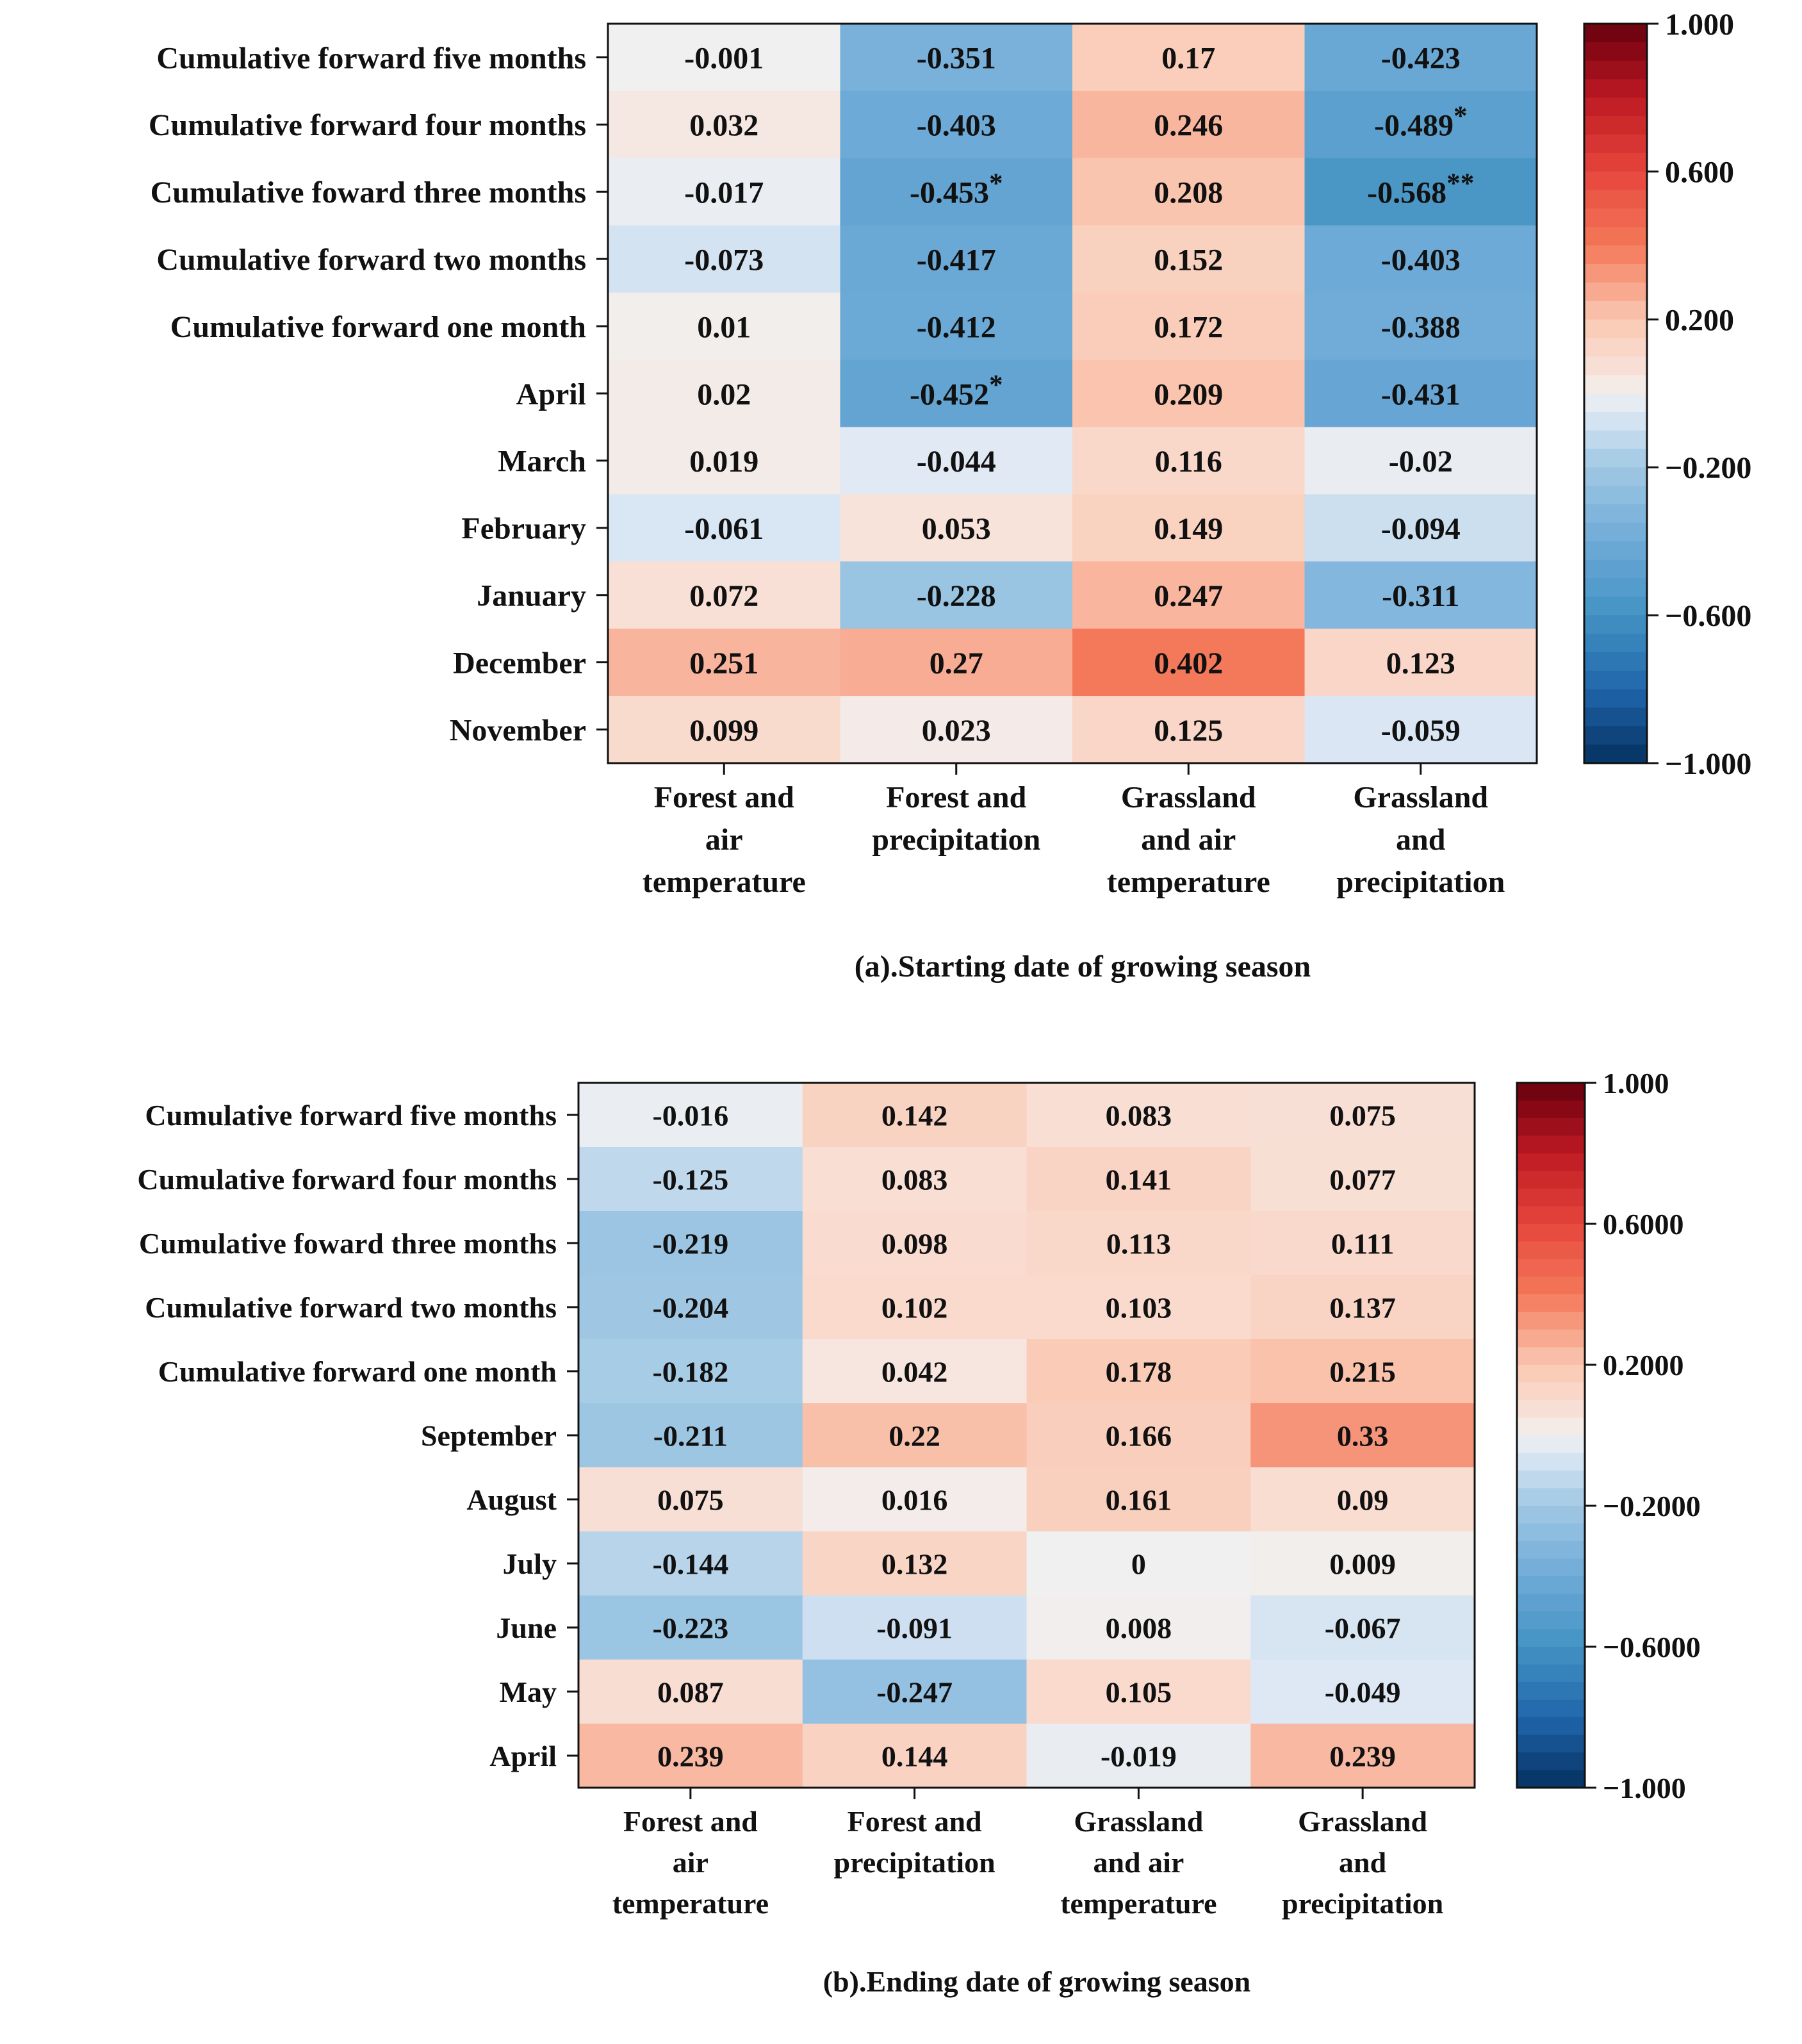 The height and width of the screenshot is (2044, 1802). I want to click on a-cell-r4-c2, so click(1188, 326).